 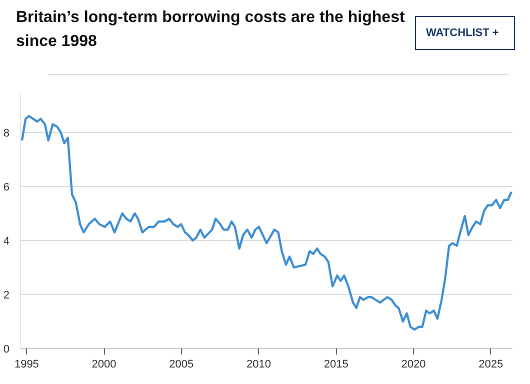 I want to click on x-tick-label: 2020, so click(x=413, y=364).